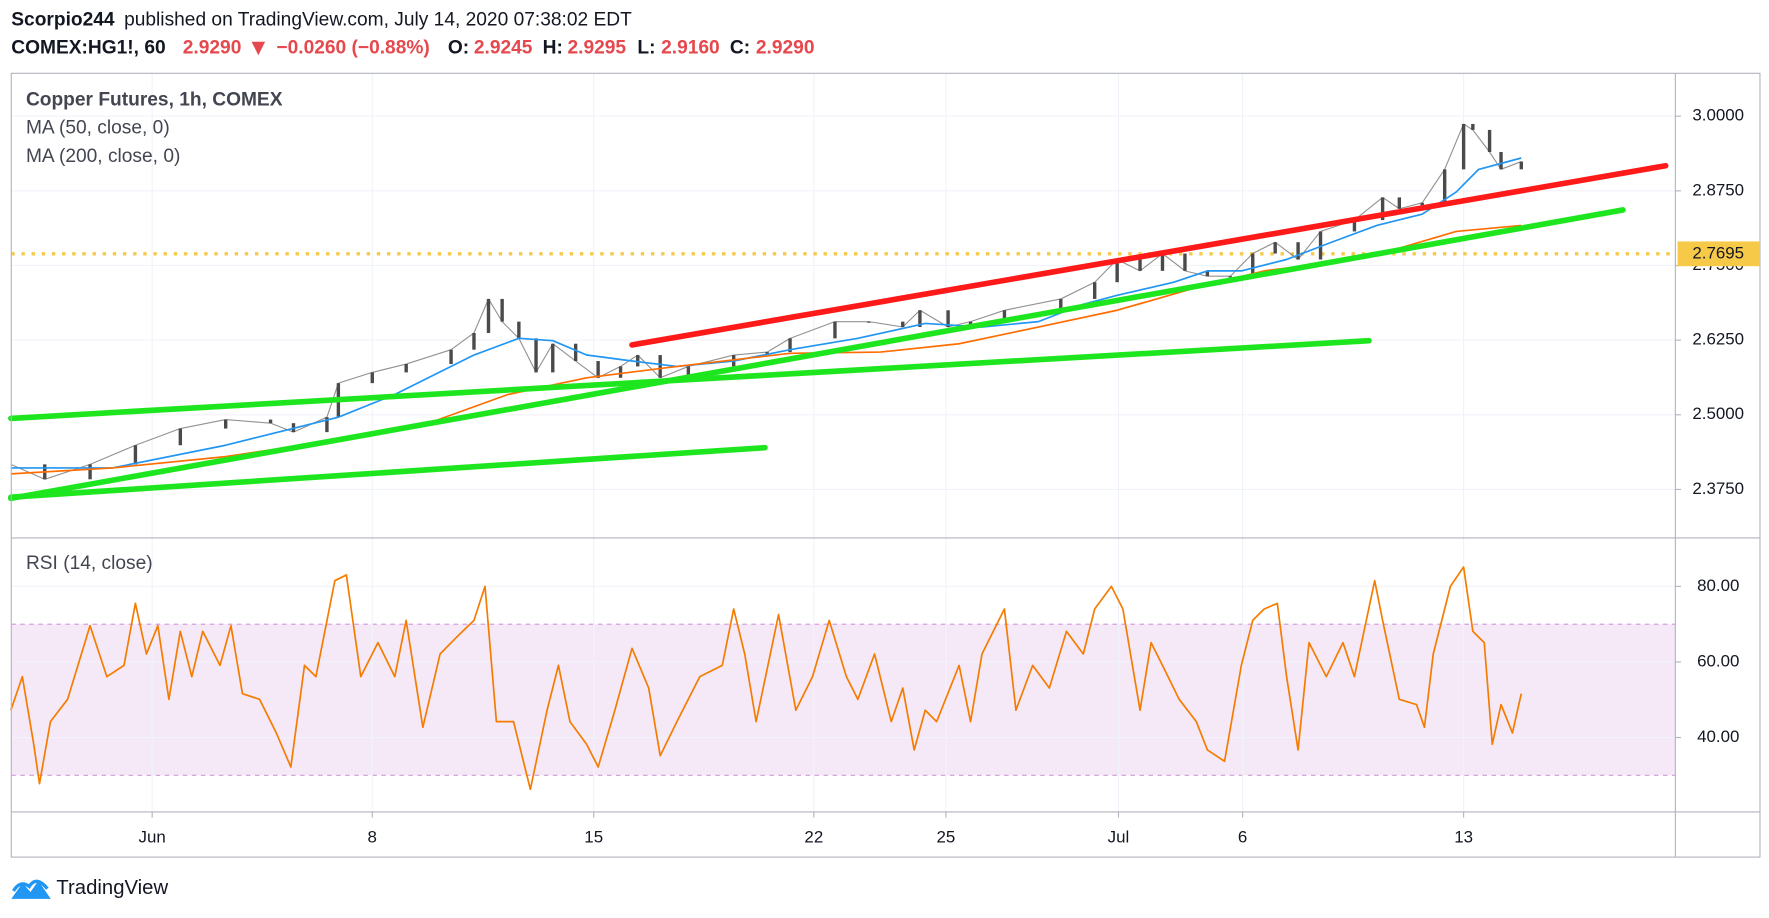 The height and width of the screenshot is (918, 1769). Describe the element at coordinates (646, 48) in the screenshot. I see `ohlc-label: L:` at that location.